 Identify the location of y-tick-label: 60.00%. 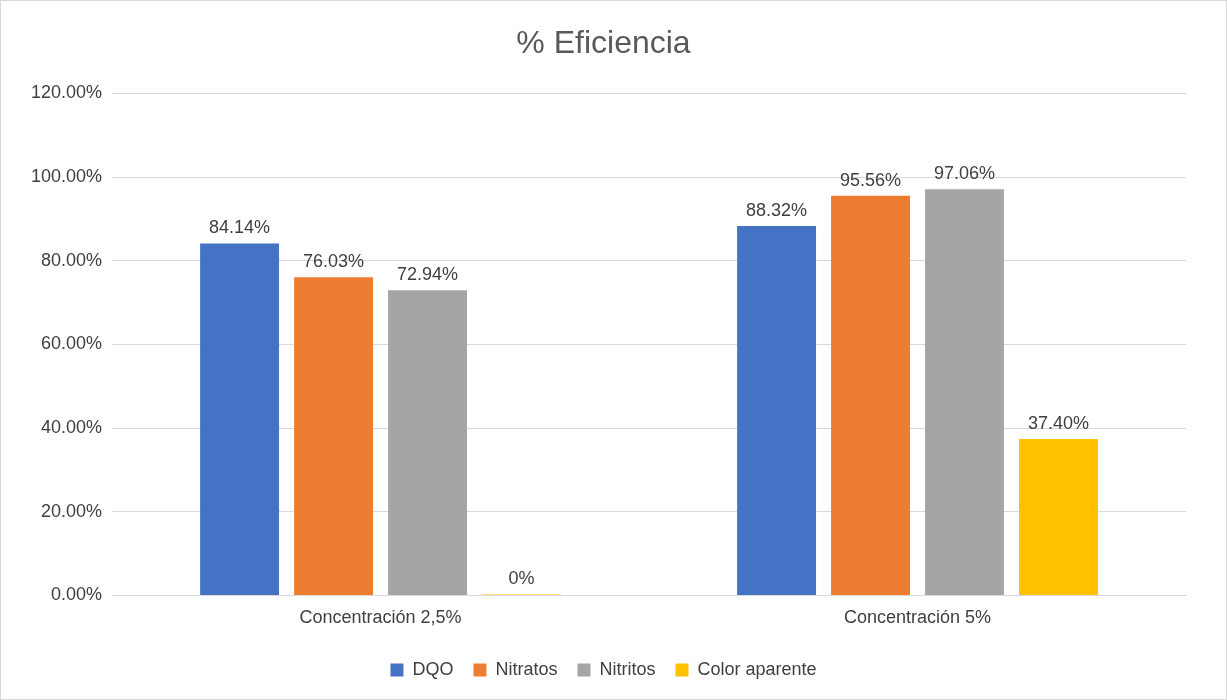
(72, 343).